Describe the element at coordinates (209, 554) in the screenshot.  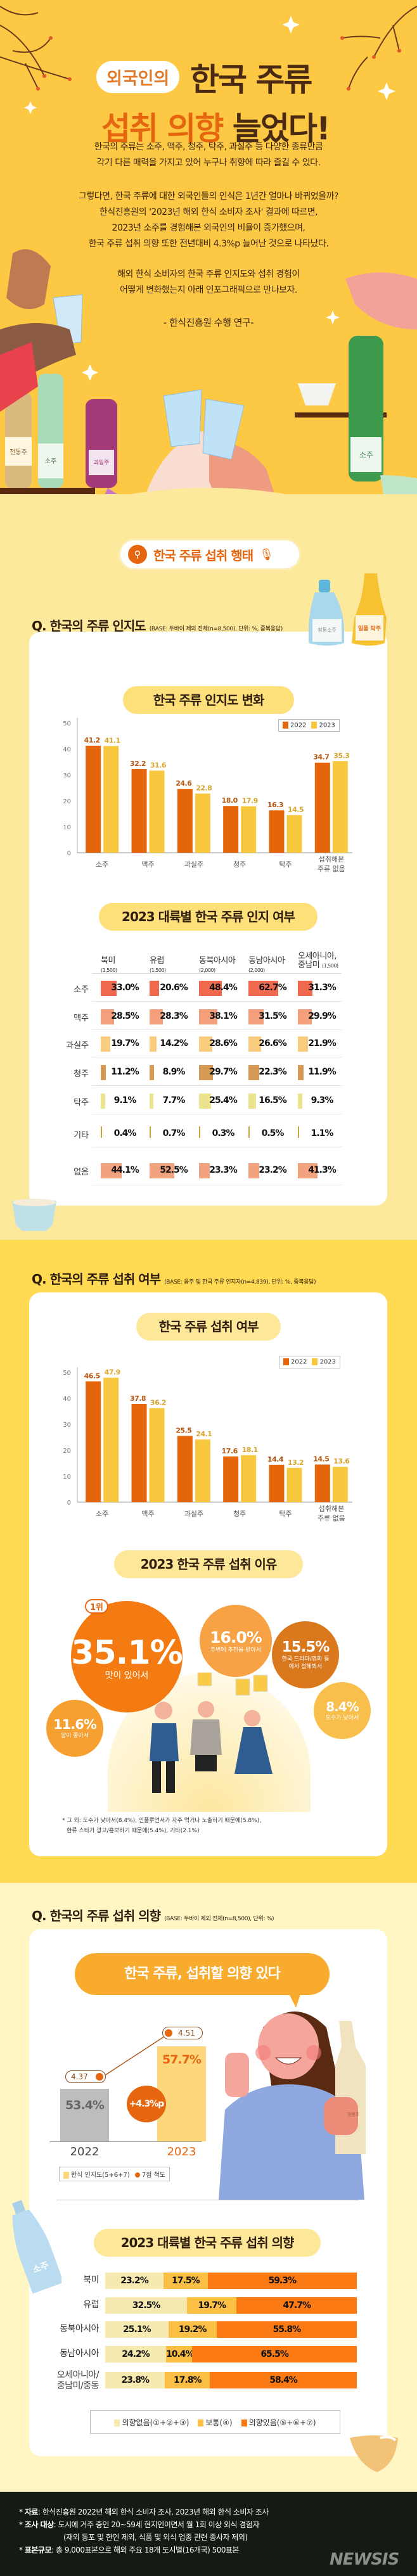
I see `section-button: ⚲ 한국 주류 섭취 행태 🎙` at that location.